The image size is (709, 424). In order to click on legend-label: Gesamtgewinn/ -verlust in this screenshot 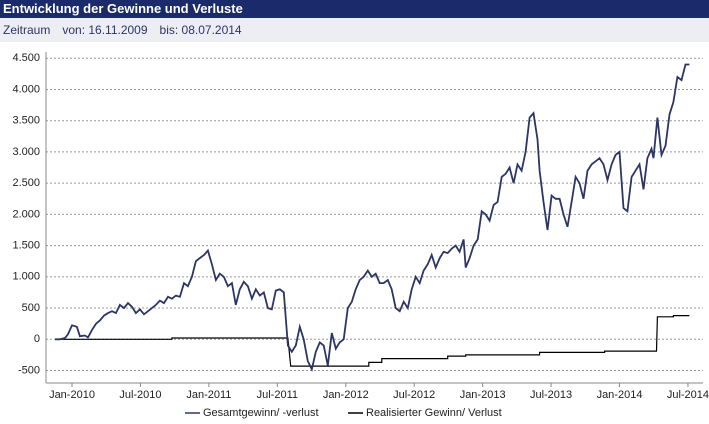, I will do `click(261, 413)`.